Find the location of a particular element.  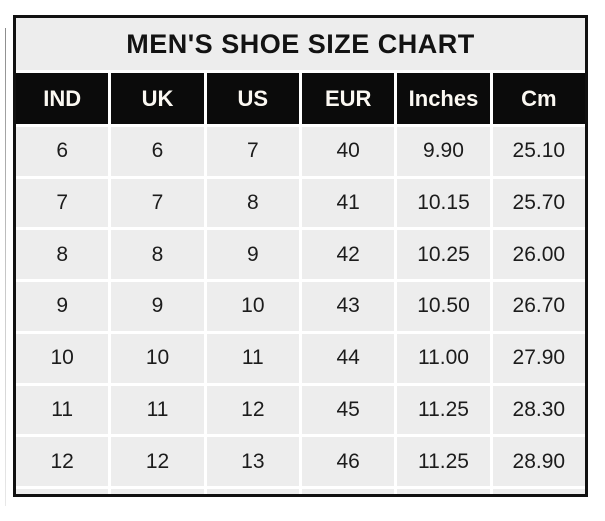

table-cell: 10.50 is located at coordinates (443, 306).